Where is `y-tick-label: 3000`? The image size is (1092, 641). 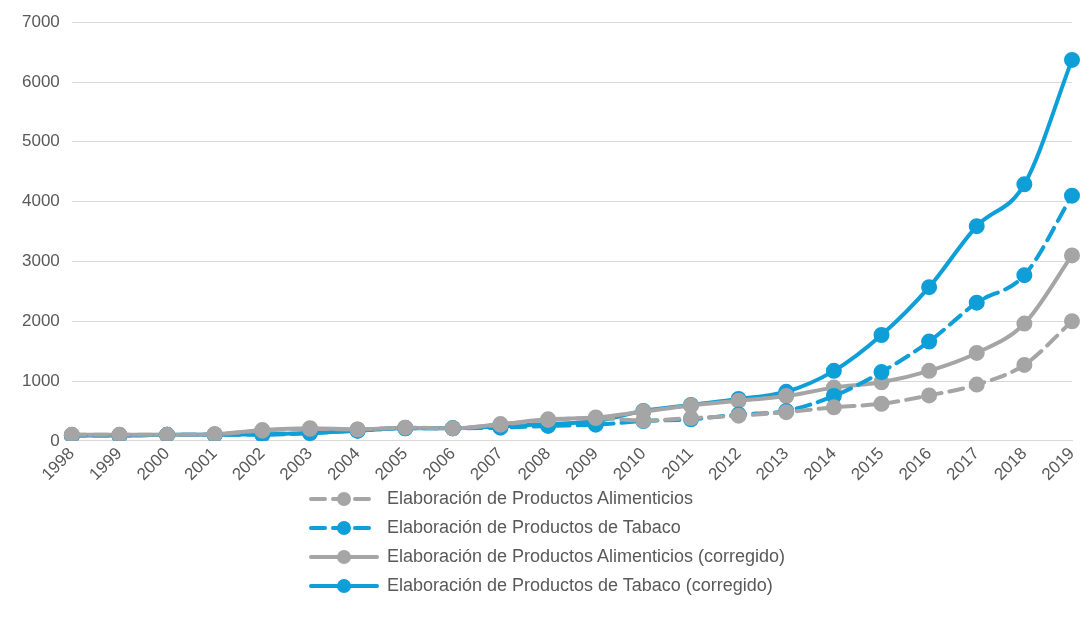
y-tick-label: 3000 is located at coordinates (40, 261).